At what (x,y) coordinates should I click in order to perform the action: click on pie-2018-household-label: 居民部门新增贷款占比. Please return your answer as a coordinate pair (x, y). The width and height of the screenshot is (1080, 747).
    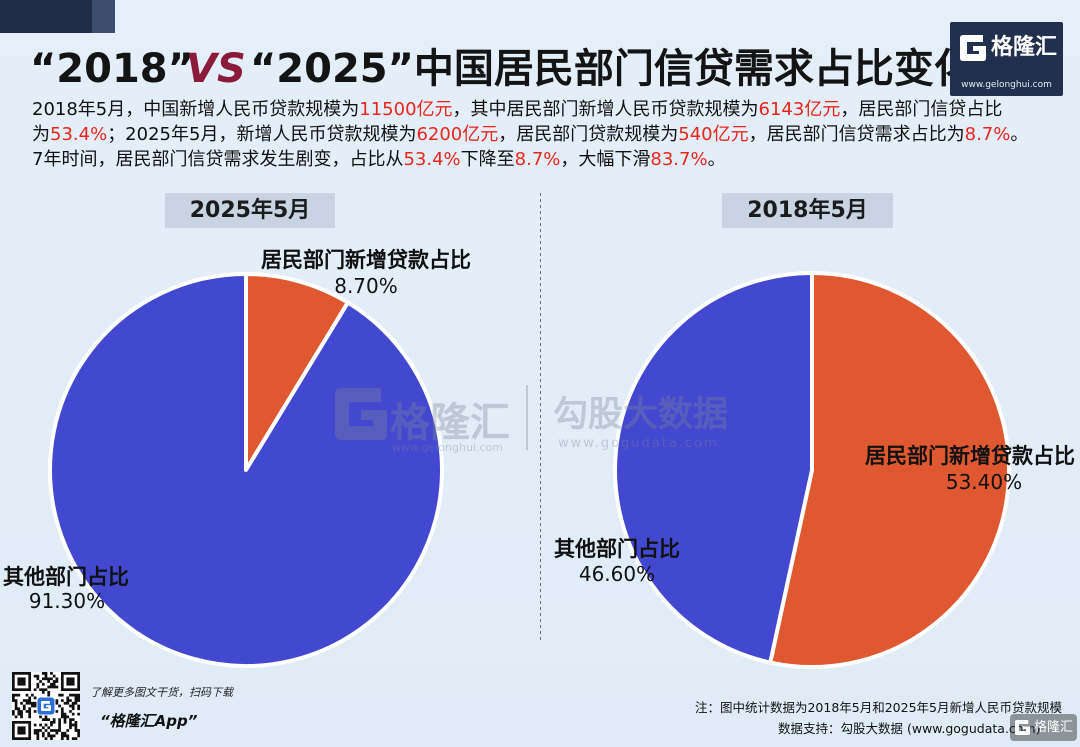
    Looking at the image, I should click on (970, 456).